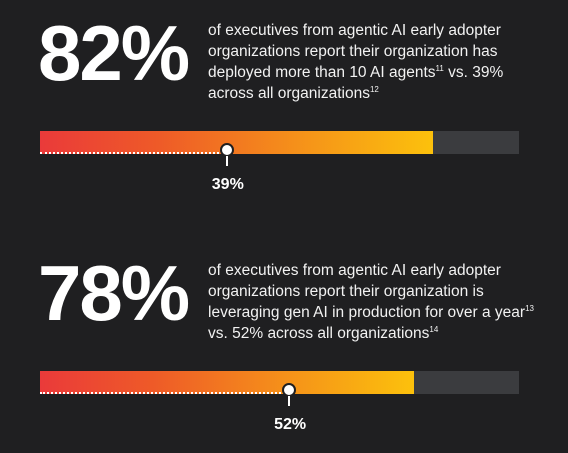  I want to click on footnote-marker: 13, so click(529, 308).